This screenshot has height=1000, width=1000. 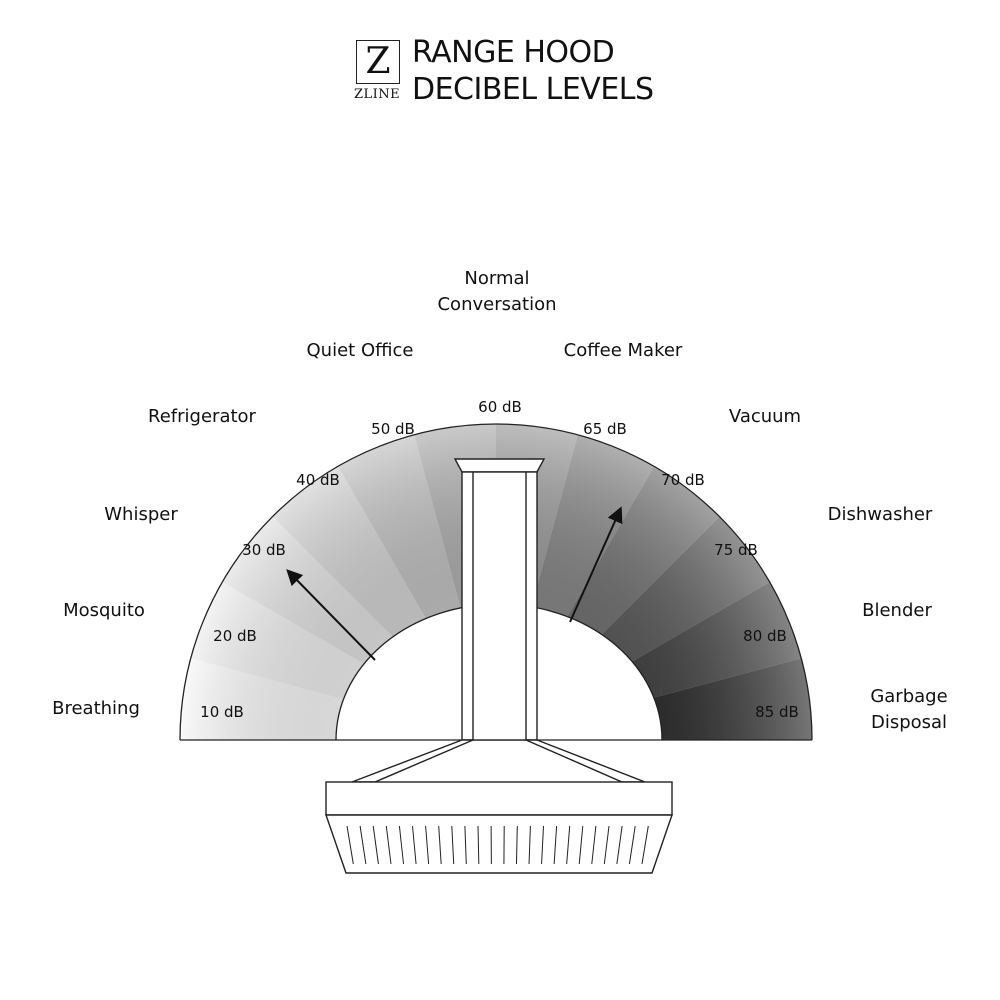 What do you see at coordinates (897, 610) in the screenshot?
I see `sound-source-label: Blender` at bounding box center [897, 610].